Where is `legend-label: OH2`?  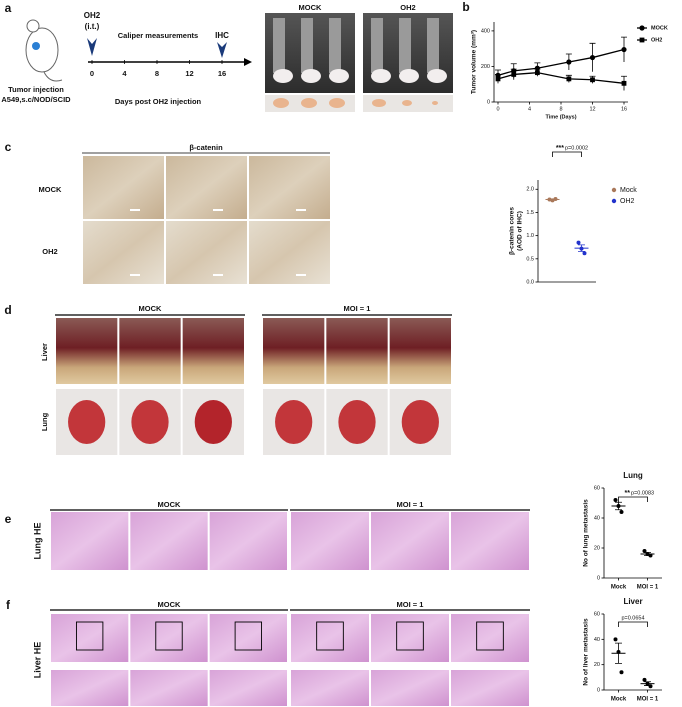 legend-label: OH2 is located at coordinates (656, 40).